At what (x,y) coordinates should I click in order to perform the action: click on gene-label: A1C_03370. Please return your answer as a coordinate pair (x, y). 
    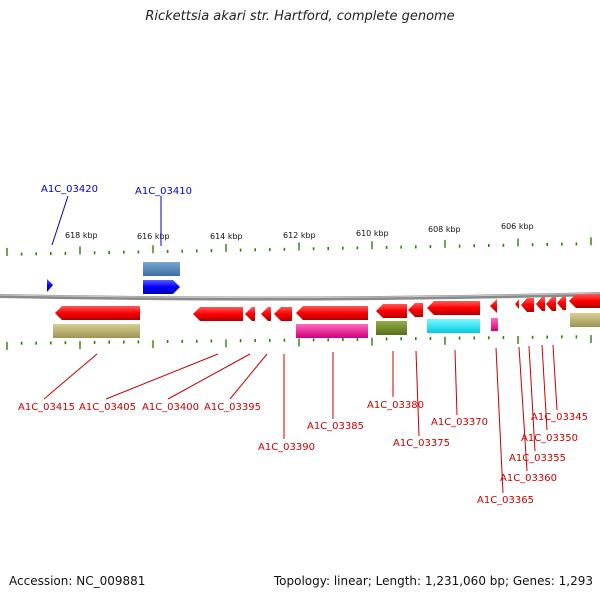
    Looking at the image, I should click on (459, 422).